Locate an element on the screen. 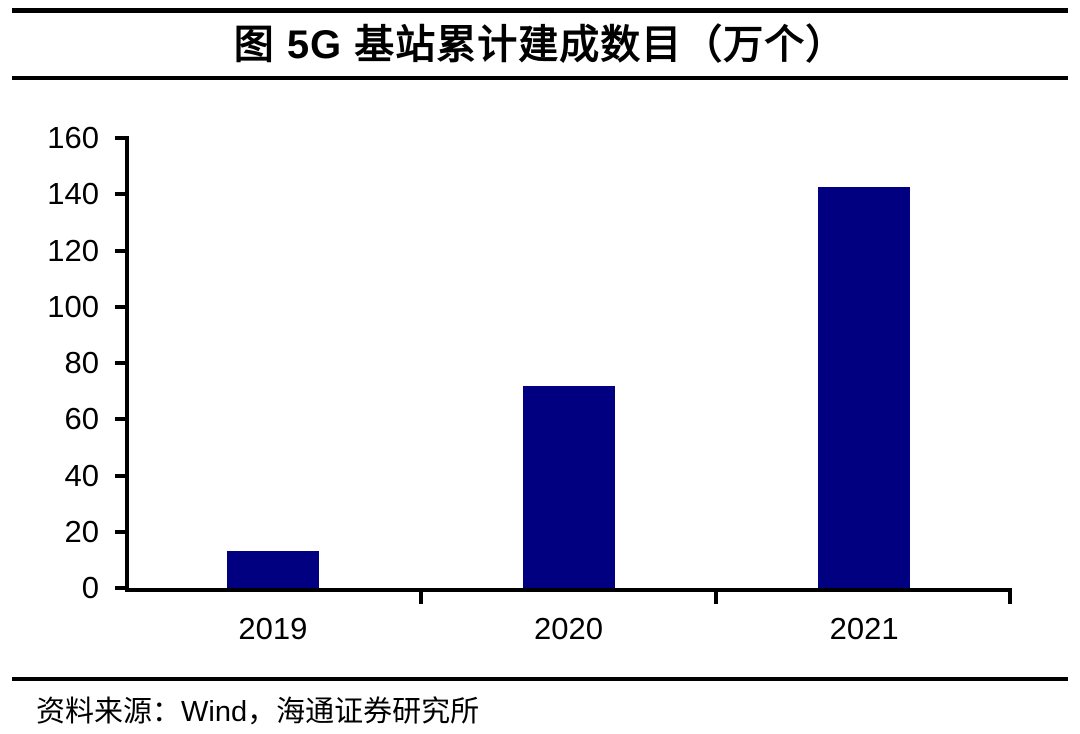 This screenshot has width=1080, height=734. y-axis-tick-label: 100 is located at coordinates (73, 306).